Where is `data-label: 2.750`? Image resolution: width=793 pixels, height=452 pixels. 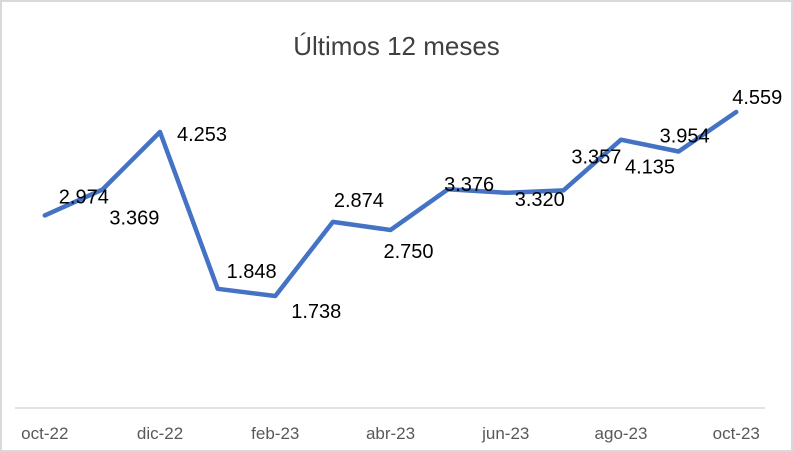
data-label: 2.750 is located at coordinates (408, 252).